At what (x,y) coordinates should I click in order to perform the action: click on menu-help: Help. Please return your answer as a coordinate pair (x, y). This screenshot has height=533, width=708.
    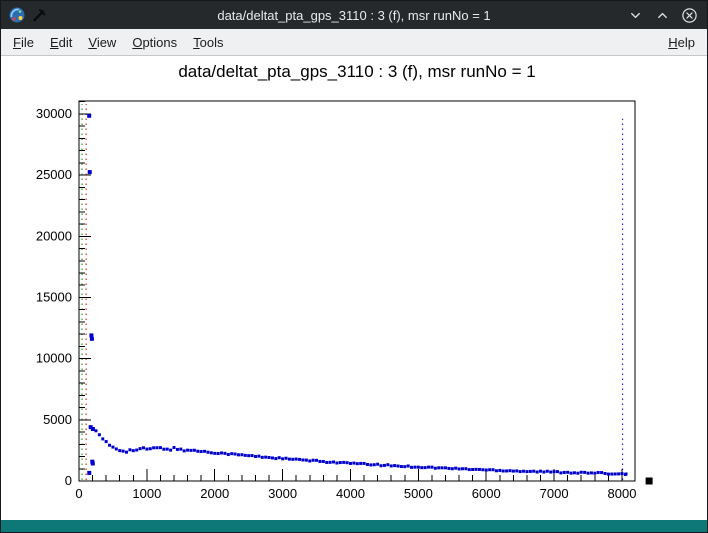
    Looking at the image, I should click on (681, 42).